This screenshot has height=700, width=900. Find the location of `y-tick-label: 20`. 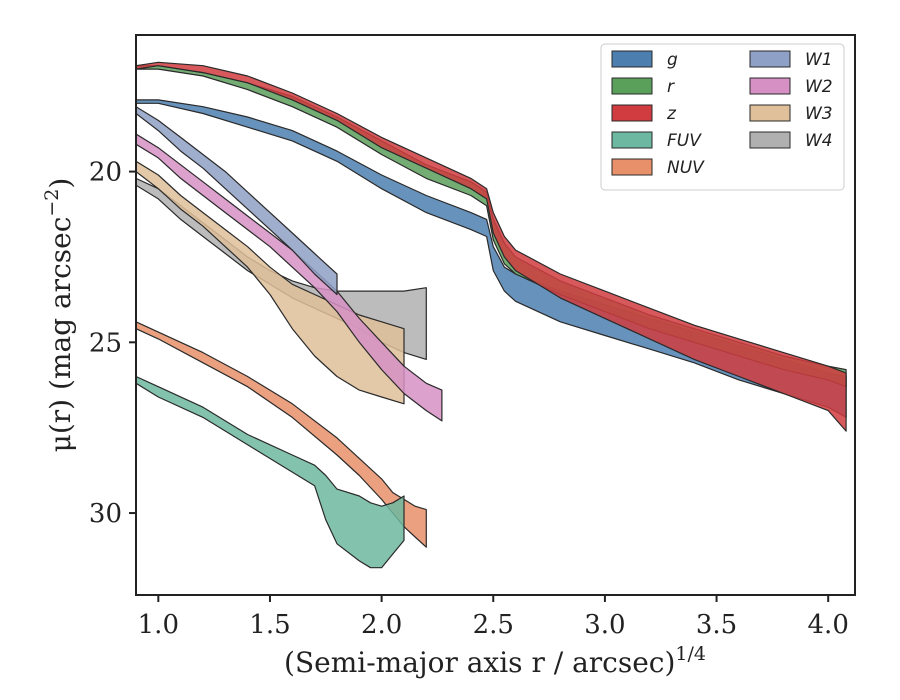

y-tick-label: 20 is located at coordinates (105, 173).